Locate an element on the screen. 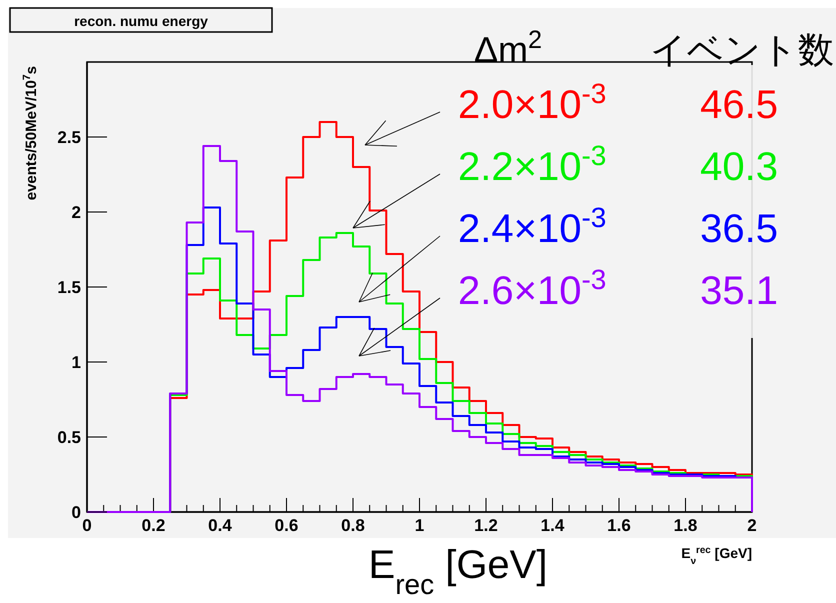 This screenshot has width=836, height=603. x-tick-label: 1 is located at coordinates (419, 525).